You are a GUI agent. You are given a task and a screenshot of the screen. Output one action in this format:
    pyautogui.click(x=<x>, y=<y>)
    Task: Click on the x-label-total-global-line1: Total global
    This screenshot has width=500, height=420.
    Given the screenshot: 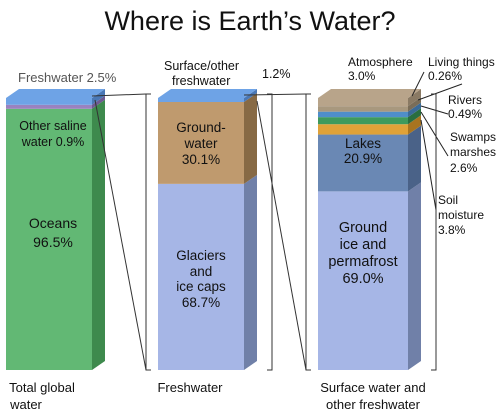 What is the action you would take?
    pyautogui.click(x=42, y=387)
    